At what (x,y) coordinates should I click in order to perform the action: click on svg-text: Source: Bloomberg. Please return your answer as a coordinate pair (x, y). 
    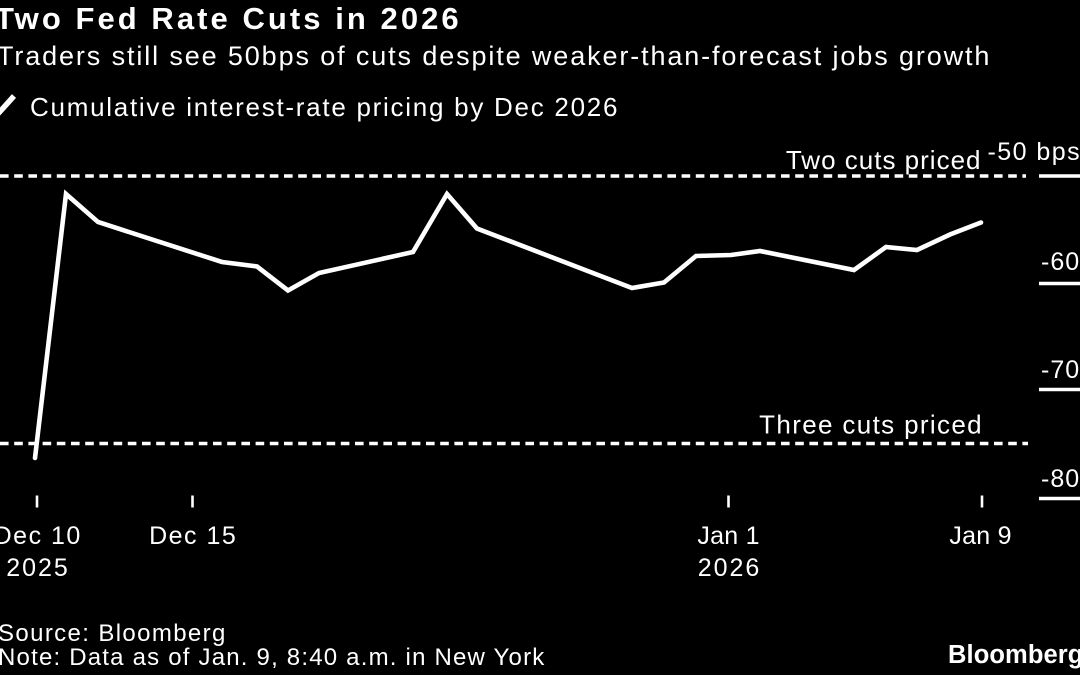
    Looking at the image, I should click on (113, 633).